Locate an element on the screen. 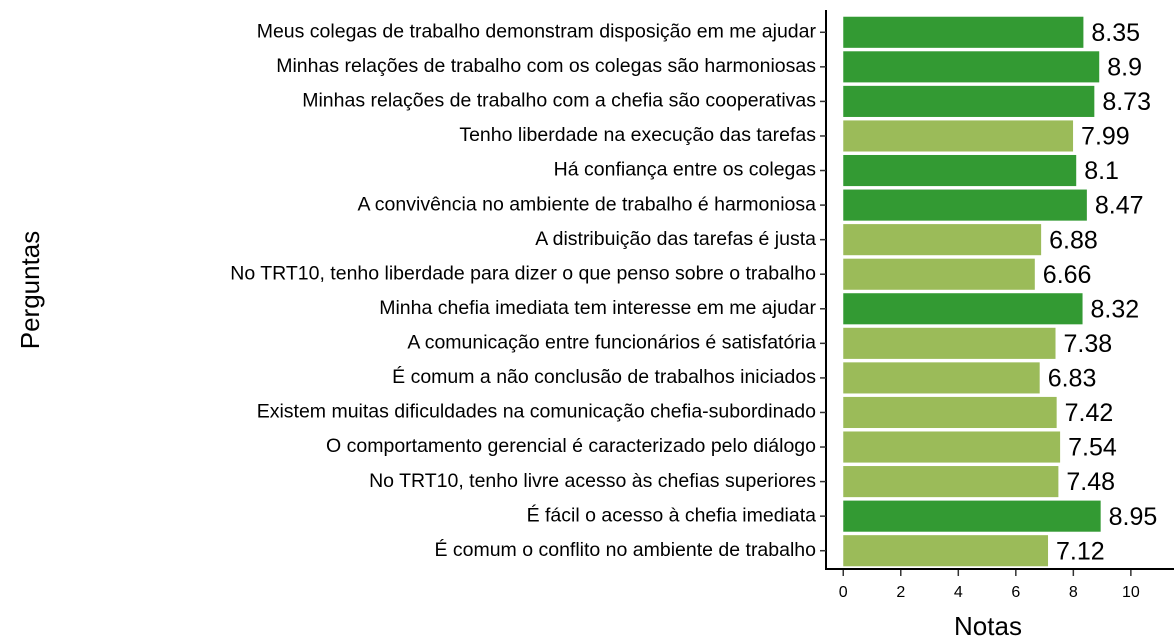  x-tick-label: 0 is located at coordinates (843, 592).